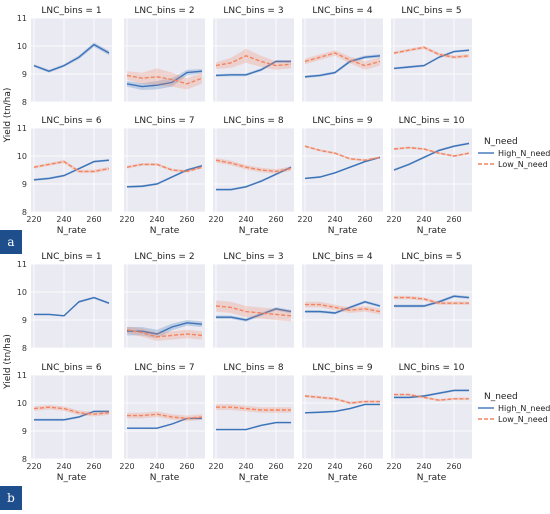 The image size is (550, 514). What do you see at coordinates (253, 300) in the screenshot?
I see `panel-b-3: LNC_bins = 3` at bounding box center [253, 300].